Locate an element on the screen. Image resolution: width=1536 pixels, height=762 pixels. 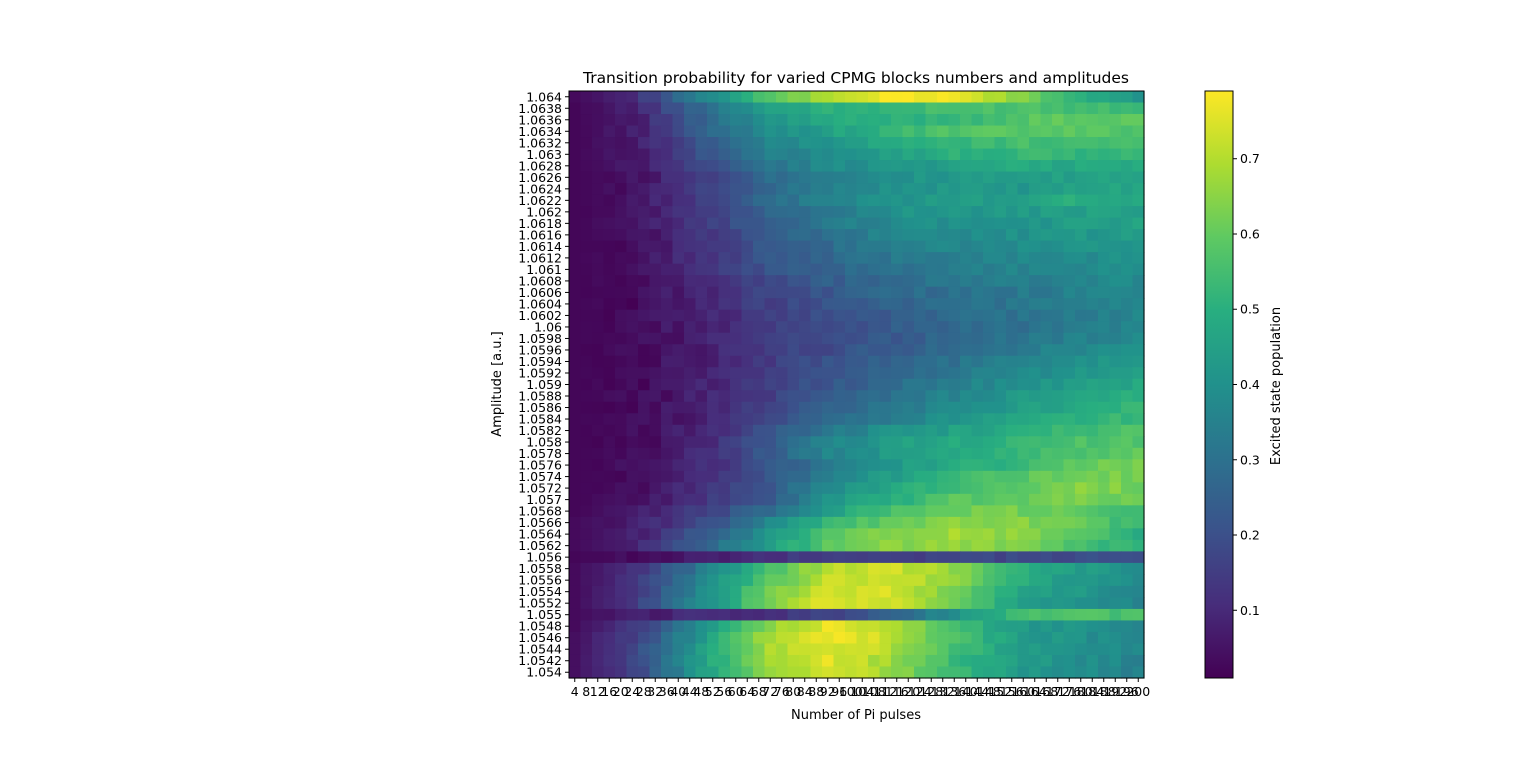
x-tick-label: 64 is located at coordinates (747, 691).